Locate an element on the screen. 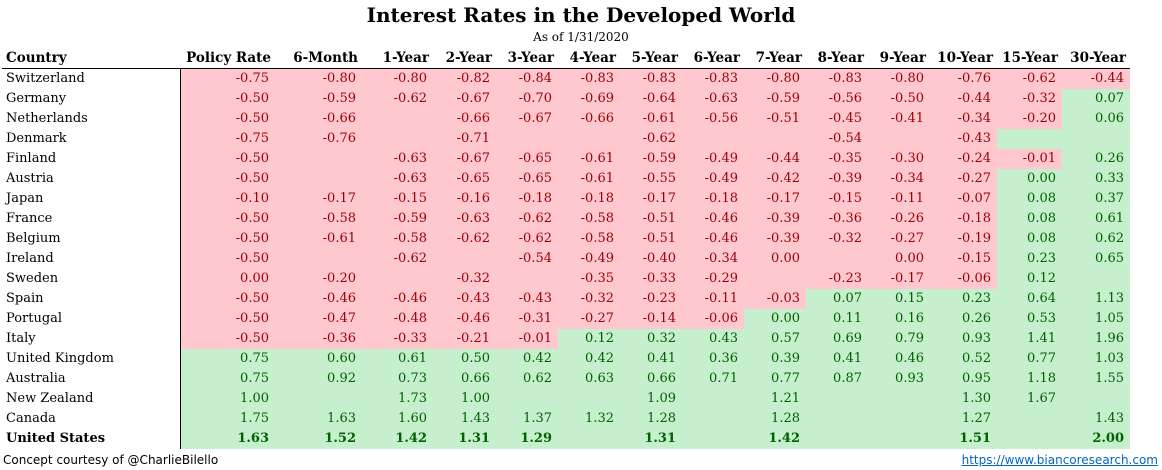 The height and width of the screenshot is (470, 1162). rate-cell: -0.19 is located at coordinates (963, 239).